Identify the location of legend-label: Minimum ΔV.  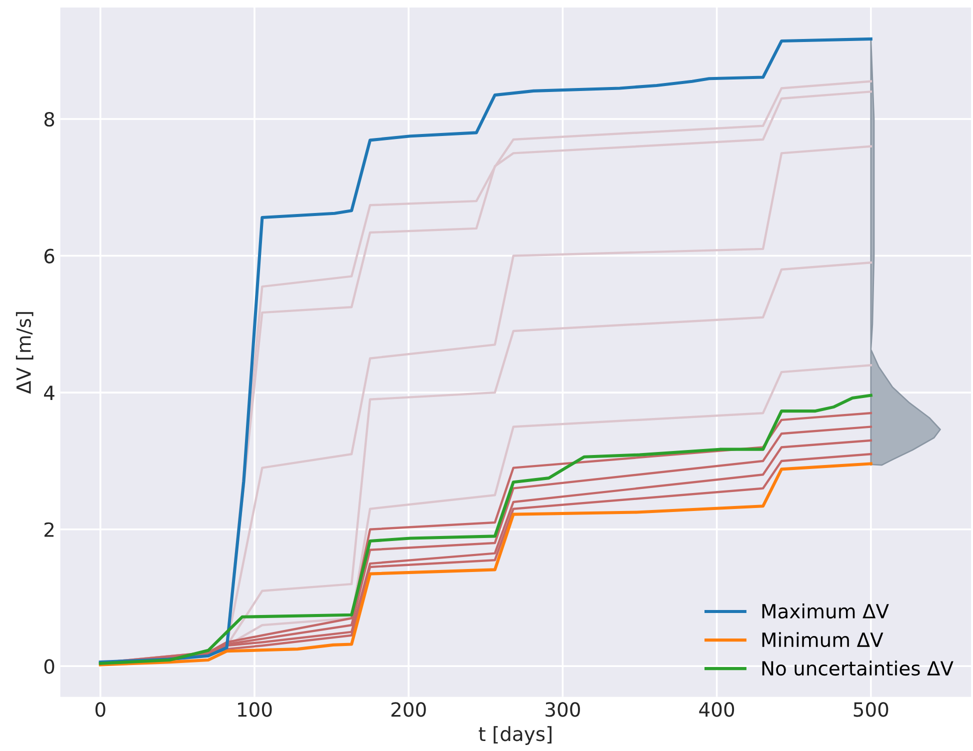
(823, 640).